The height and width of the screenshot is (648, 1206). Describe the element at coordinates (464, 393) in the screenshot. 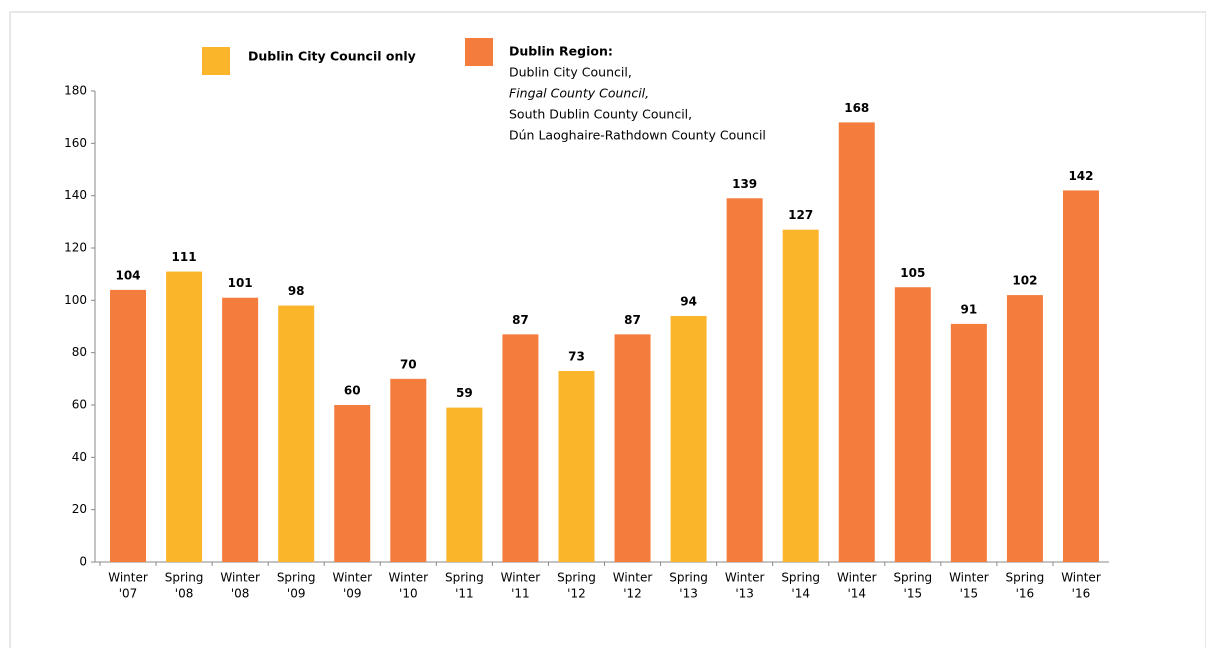

I see `value-label: 59` at that location.